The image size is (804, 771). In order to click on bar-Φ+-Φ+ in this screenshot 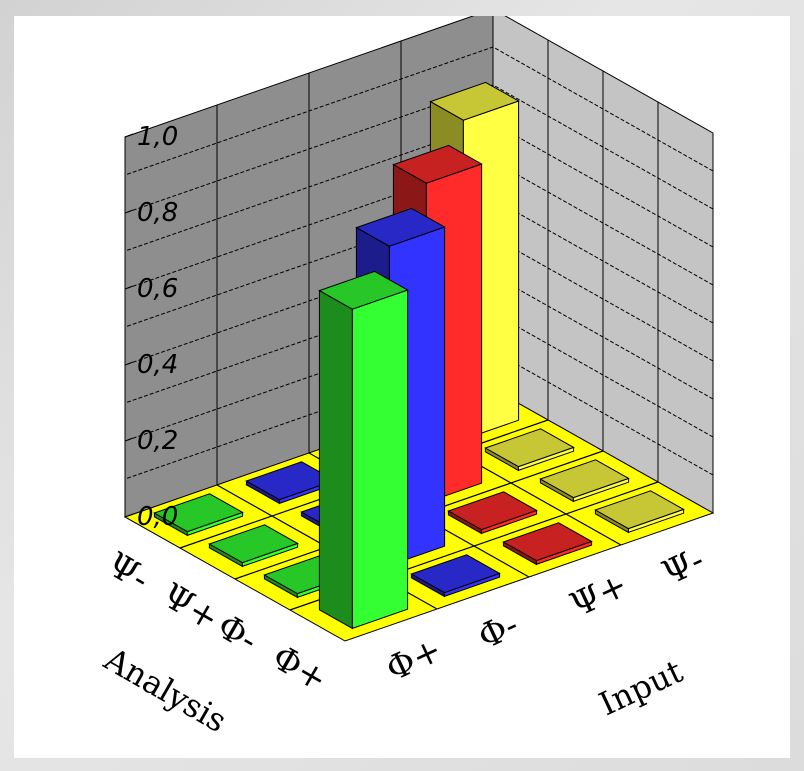, I will do `click(363, 450)`.